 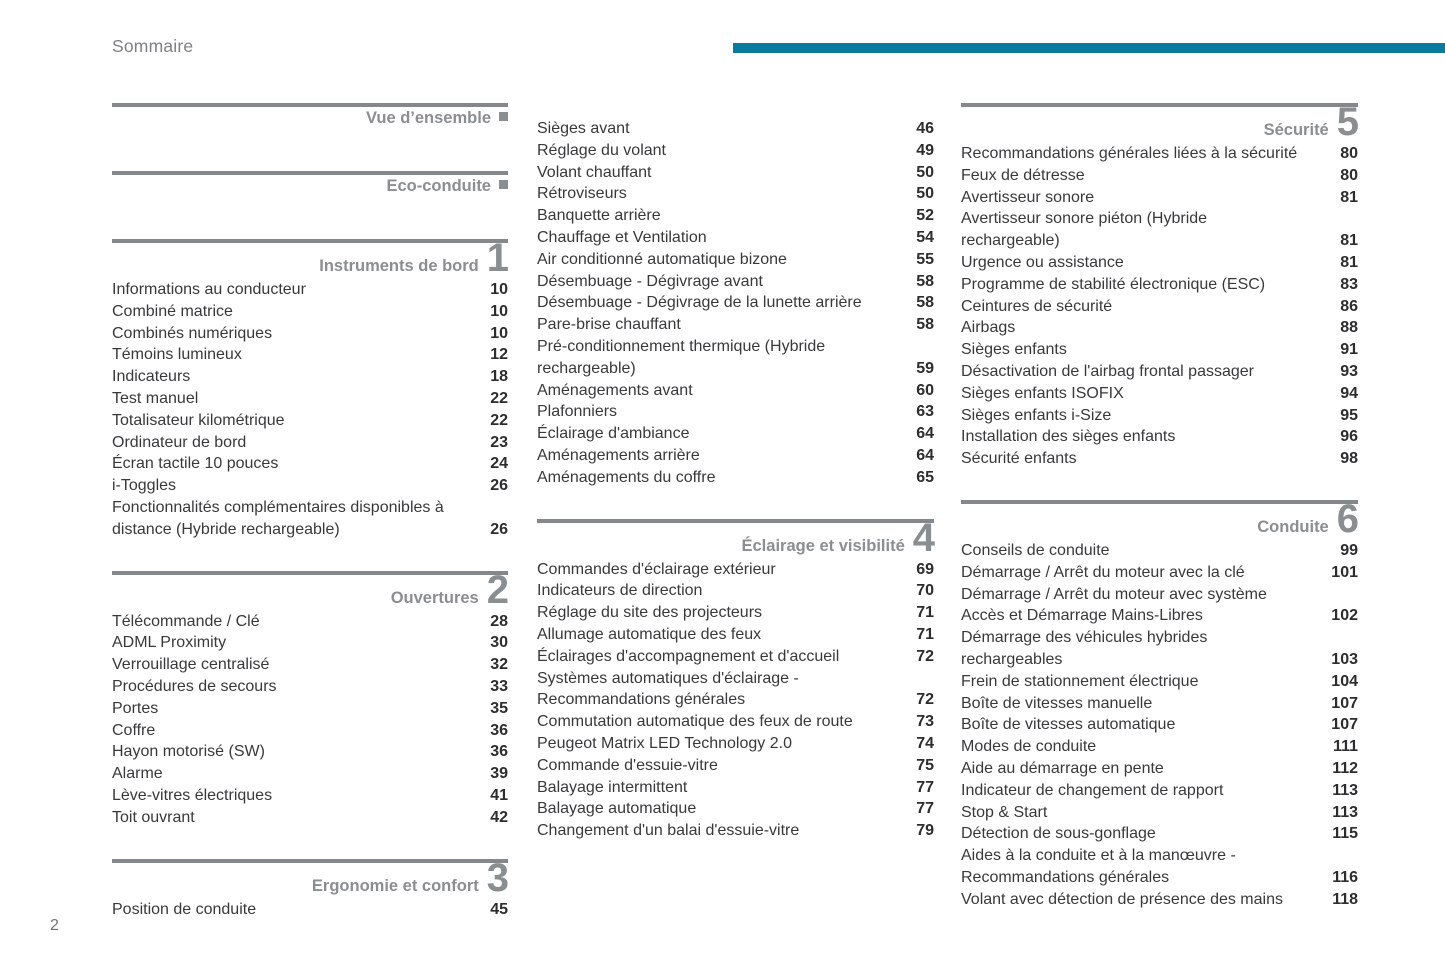 I want to click on toc-entry-label: Test manuel, so click(x=155, y=398).